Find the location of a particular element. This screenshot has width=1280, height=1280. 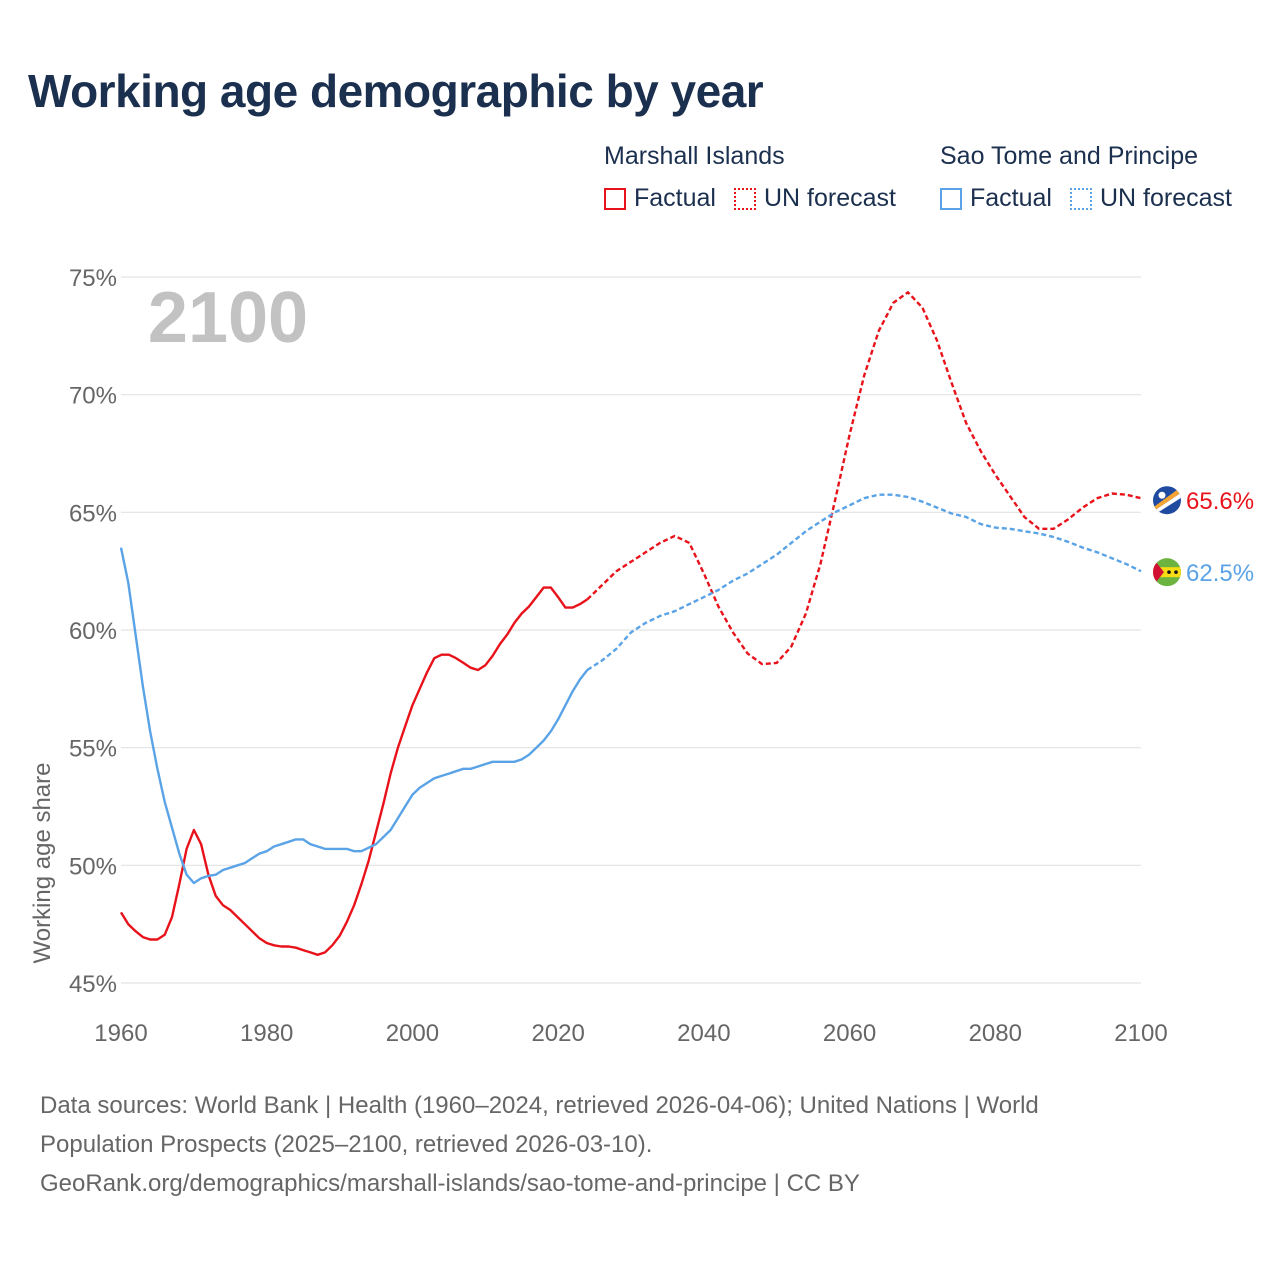

y-tick-label: 50% is located at coordinates (93, 866).